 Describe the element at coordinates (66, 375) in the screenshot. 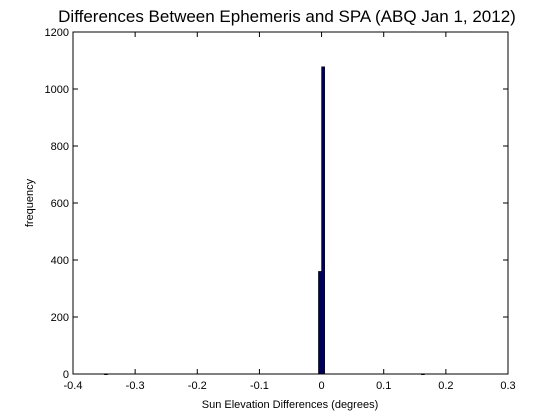

I see `y-tick-label: 0` at that location.